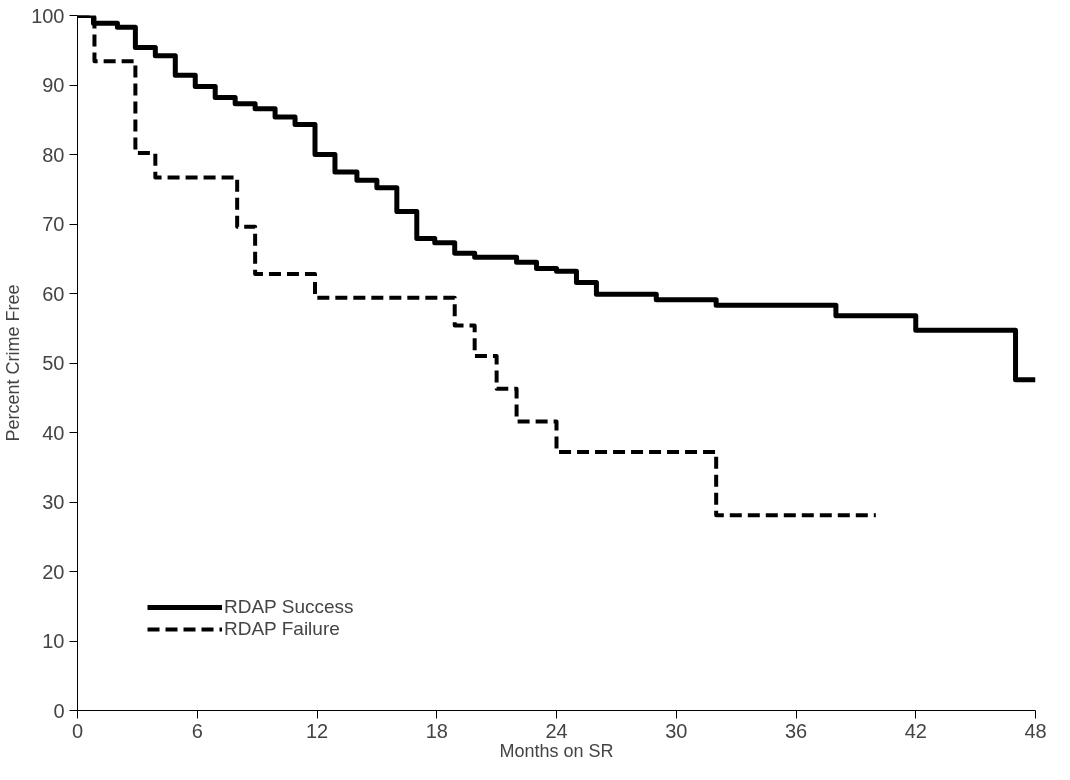  I want to click on legend-label: RDAP Failure, so click(282, 629).